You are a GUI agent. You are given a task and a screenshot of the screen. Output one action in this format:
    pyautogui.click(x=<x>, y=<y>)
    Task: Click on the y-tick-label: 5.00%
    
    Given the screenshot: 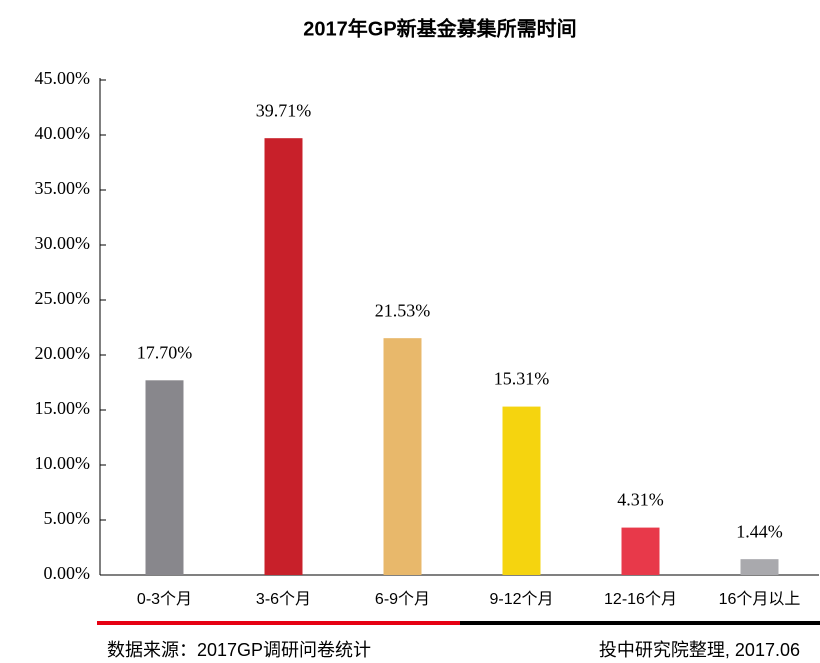 What is the action you would take?
    pyautogui.click(x=67, y=518)
    